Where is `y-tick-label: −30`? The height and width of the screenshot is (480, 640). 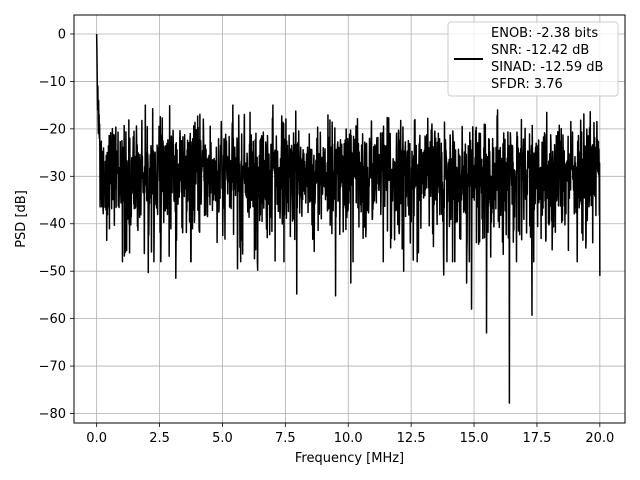
y-tick-label: −30 is located at coordinates (52, 177).